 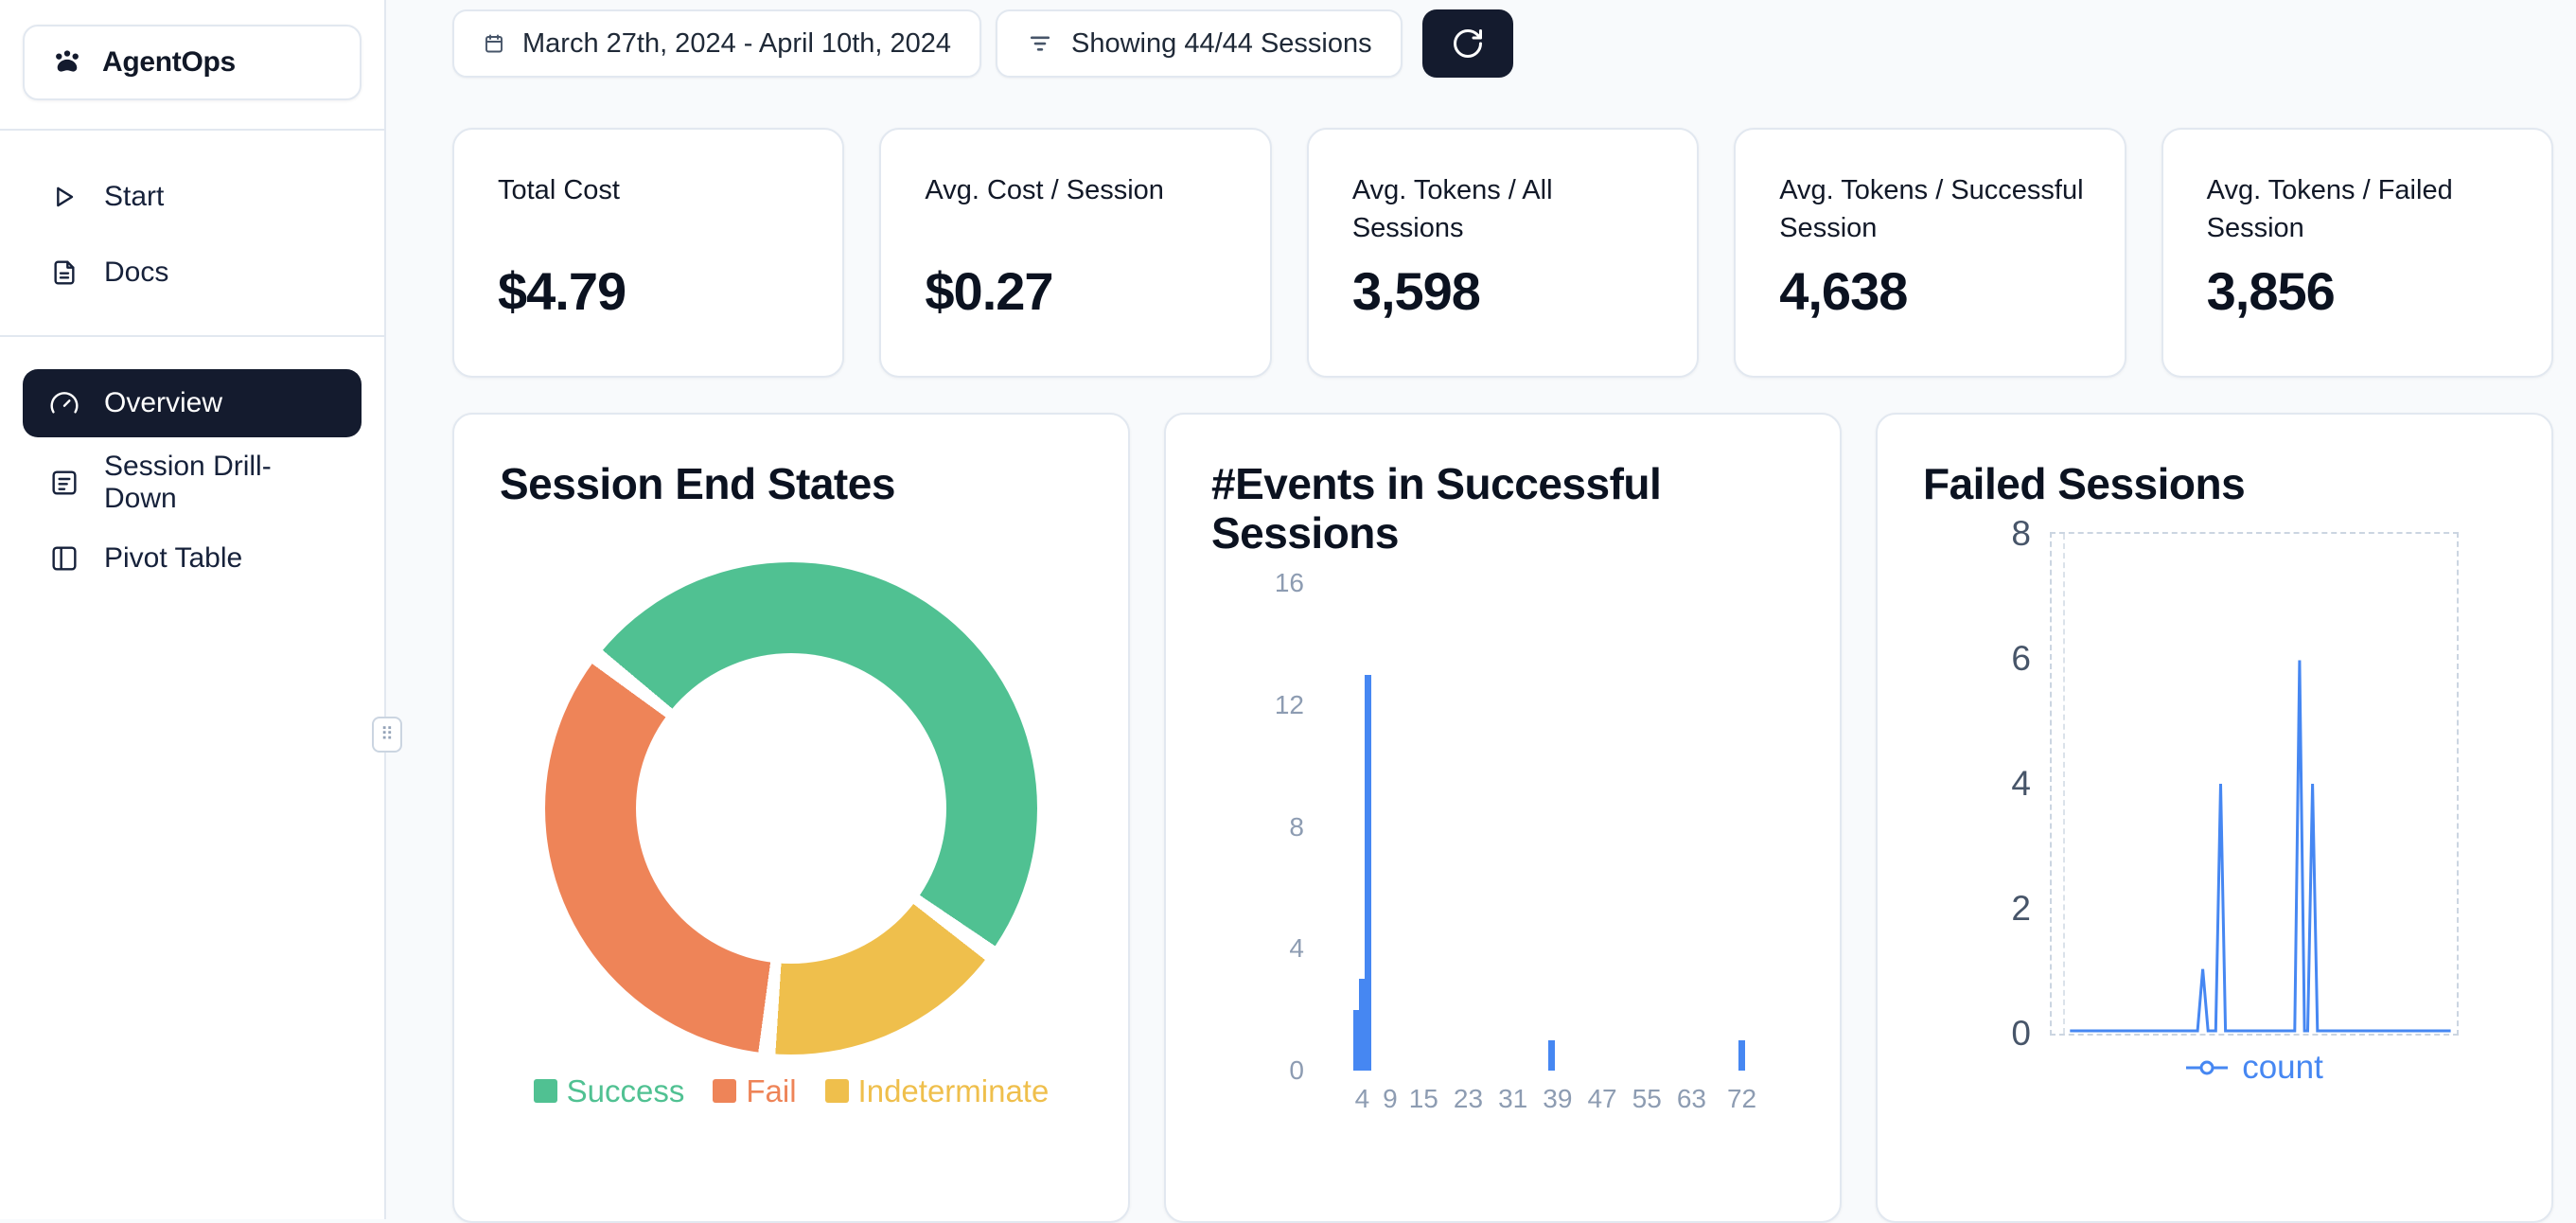 What do you see at coordinates (2084, 484) in the screenshot?
I see `chart-title: Failed Sessions` at bounding box center [2084, 484].